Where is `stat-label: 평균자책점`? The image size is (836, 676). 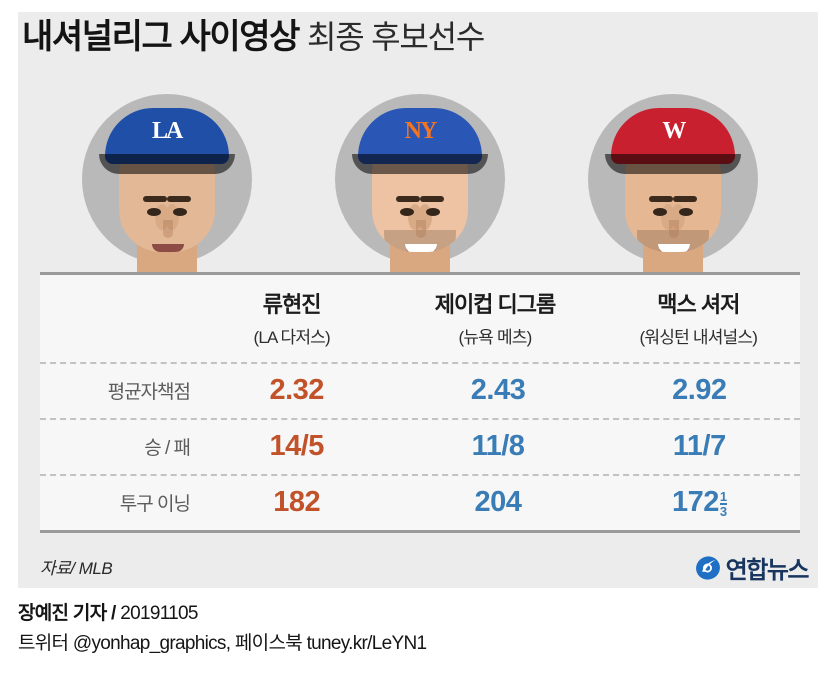
stat-label: 평균자책점 is located at coordinates (149, 393).